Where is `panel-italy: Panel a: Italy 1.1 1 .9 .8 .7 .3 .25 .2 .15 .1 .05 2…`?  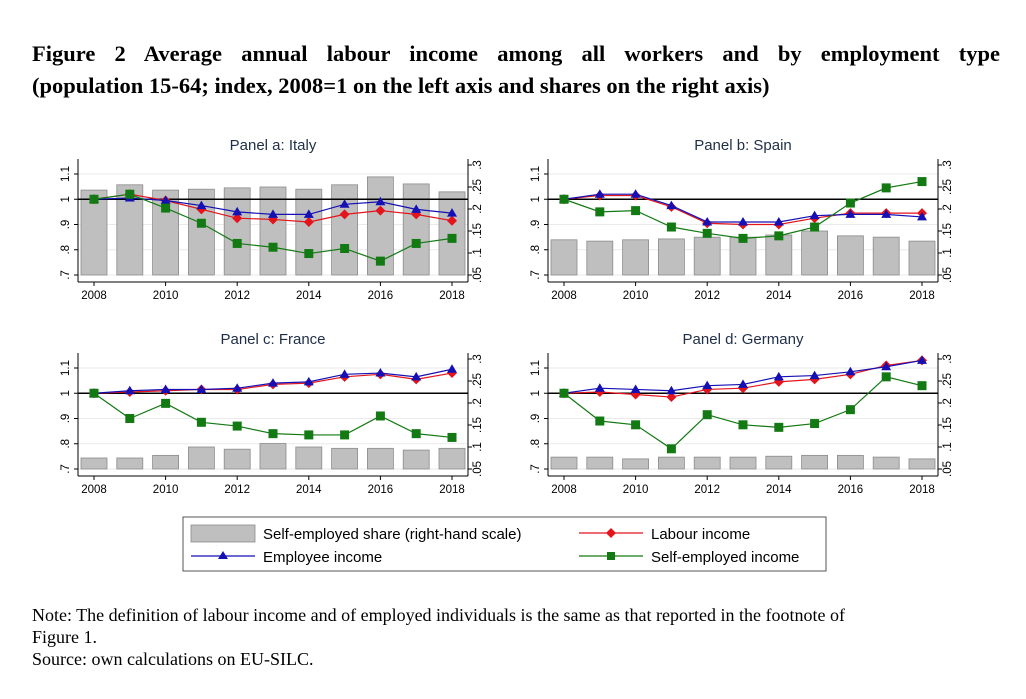
panel-italy: Panel a: Italy 1.1 1 .9 .8 .7 .3 .25 .2 .15 .1 .05 2… is located at coordinates (272, 219).